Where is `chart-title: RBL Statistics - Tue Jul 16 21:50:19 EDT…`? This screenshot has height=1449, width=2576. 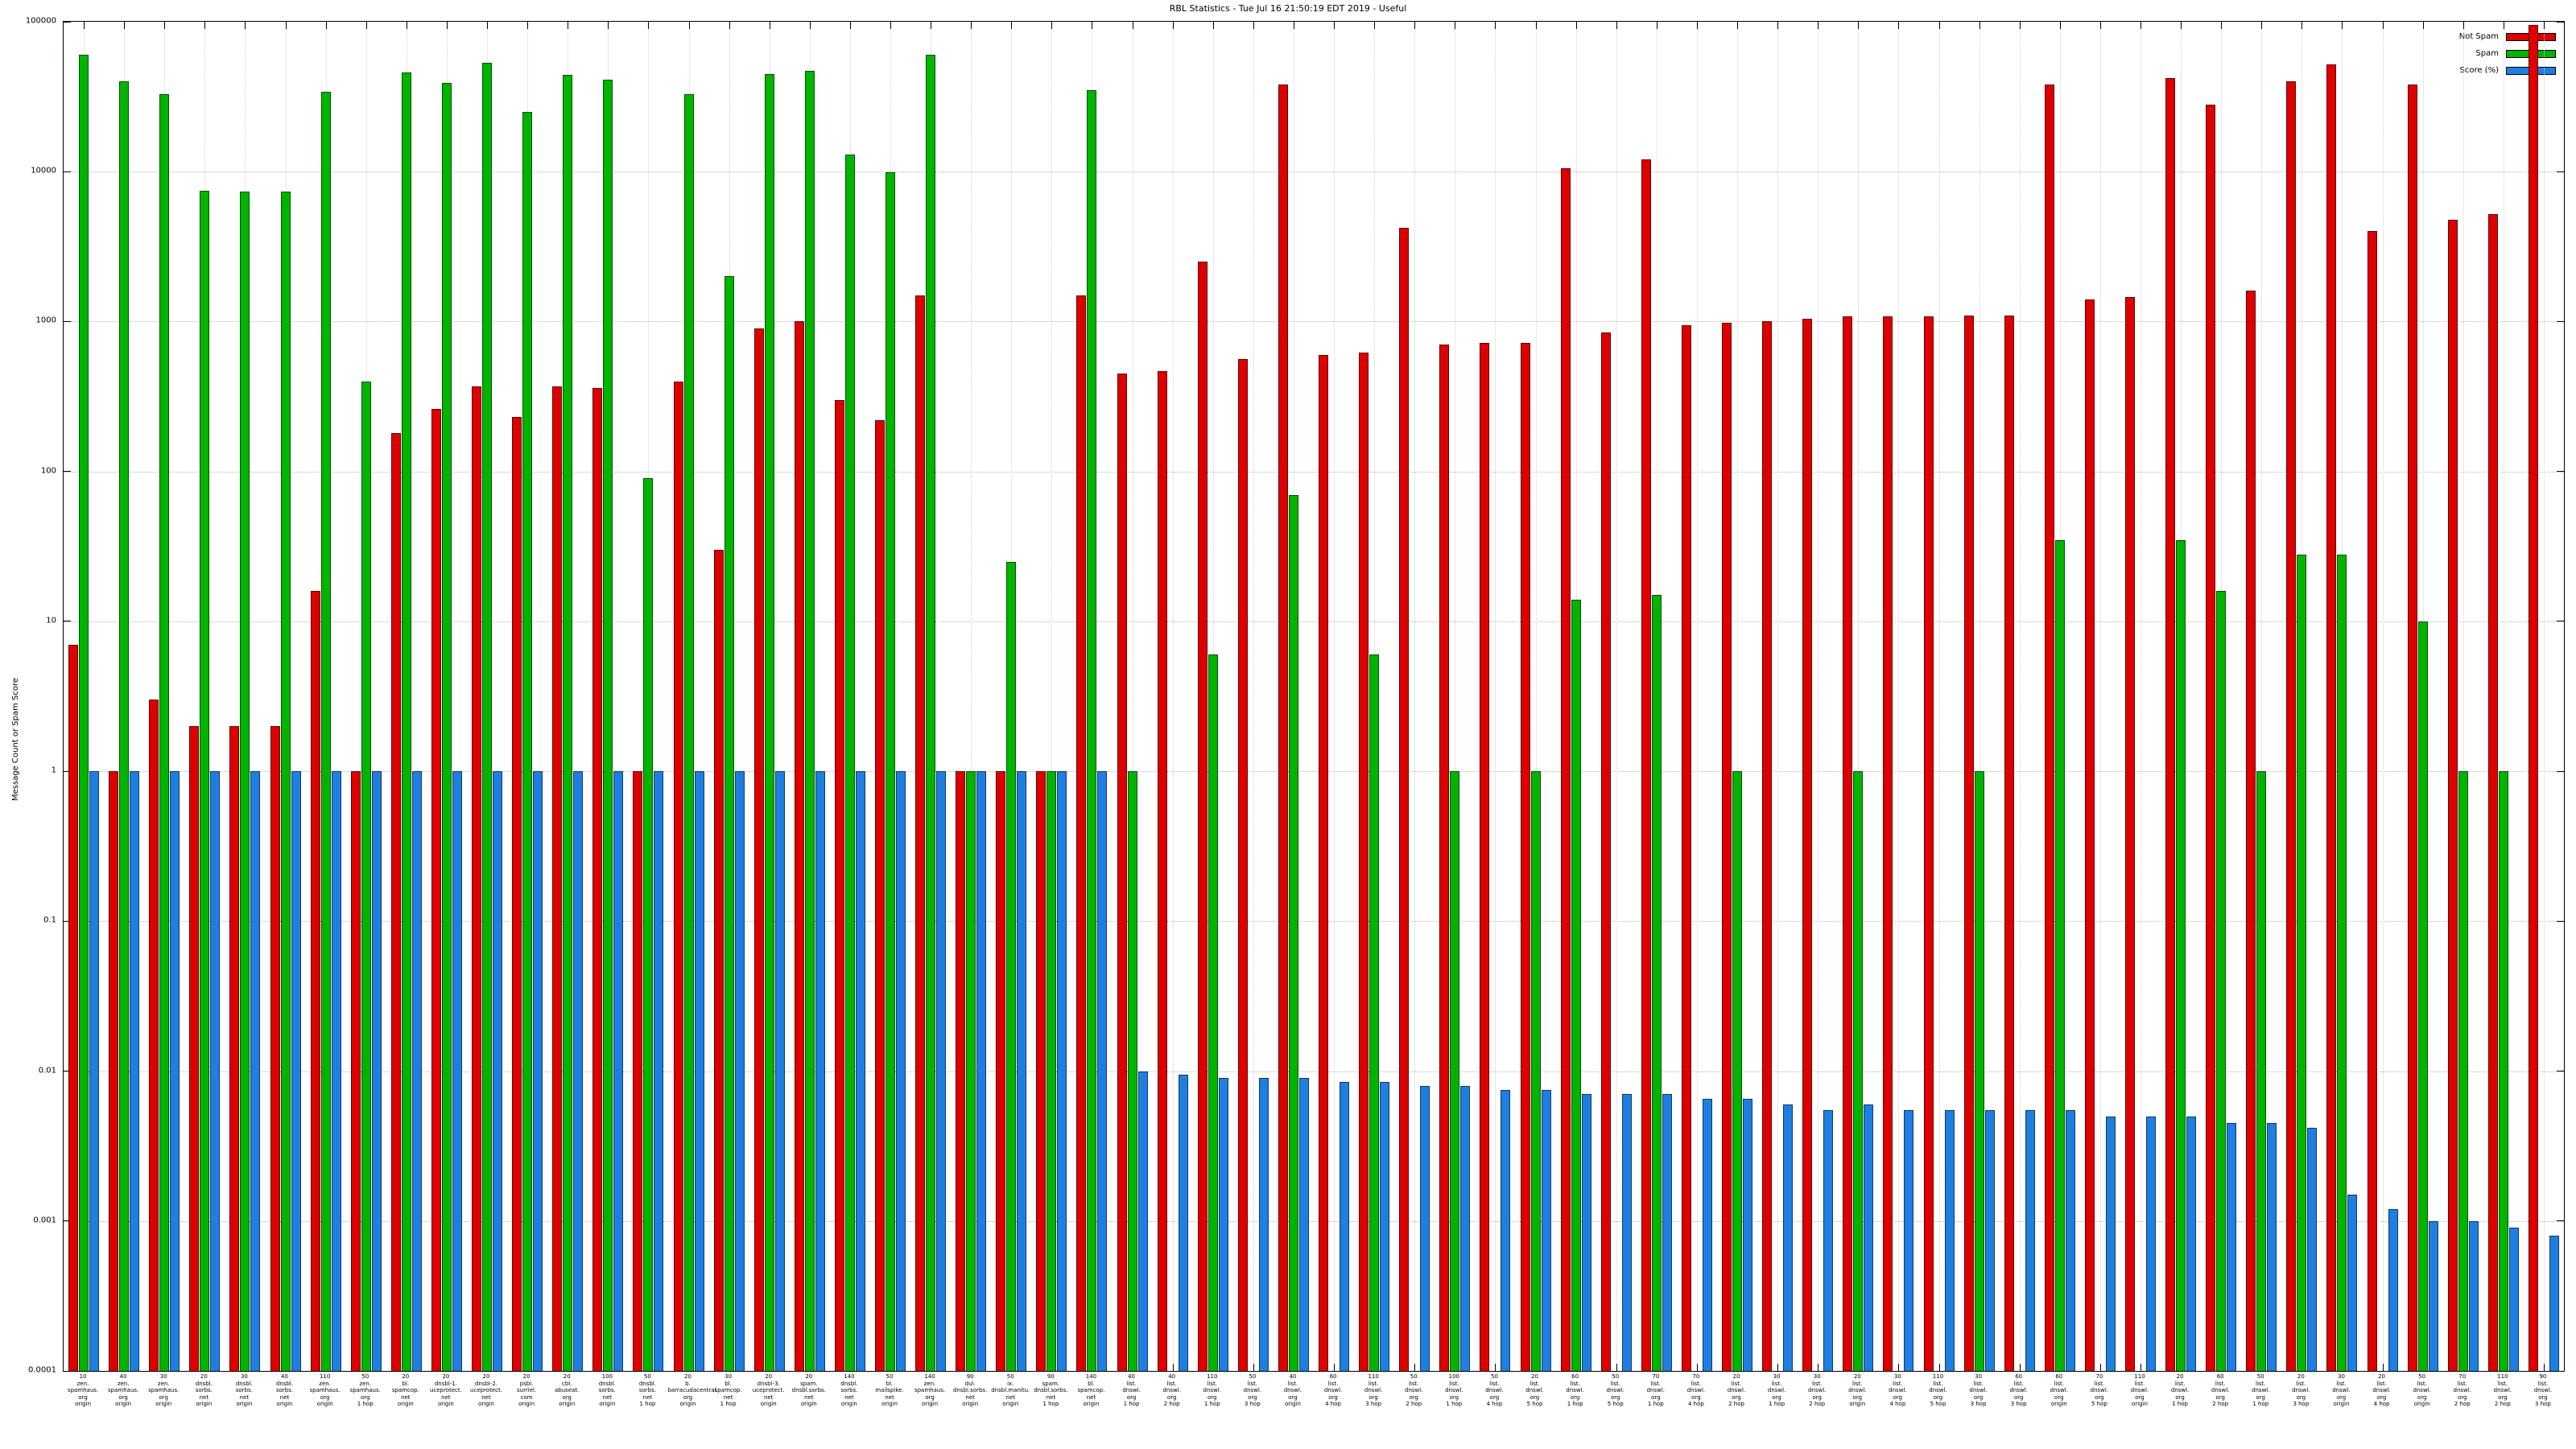
chart-title: RBL Statistics - Tue Jul 16 21:50:19 EDT… is located at coordinates (1288, 8).